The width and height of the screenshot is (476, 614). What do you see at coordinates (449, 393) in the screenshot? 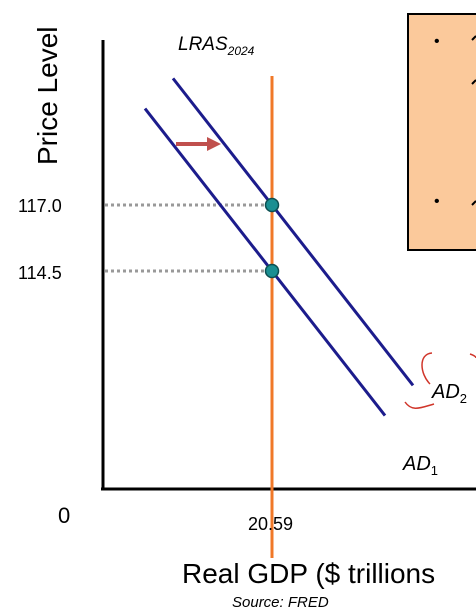
I see `ad2-label: AD2` at bounding box center [449, 393].